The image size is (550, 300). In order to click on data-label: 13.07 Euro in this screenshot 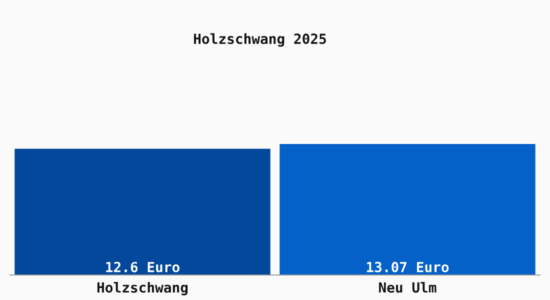, I will do `click(407, 267)`.